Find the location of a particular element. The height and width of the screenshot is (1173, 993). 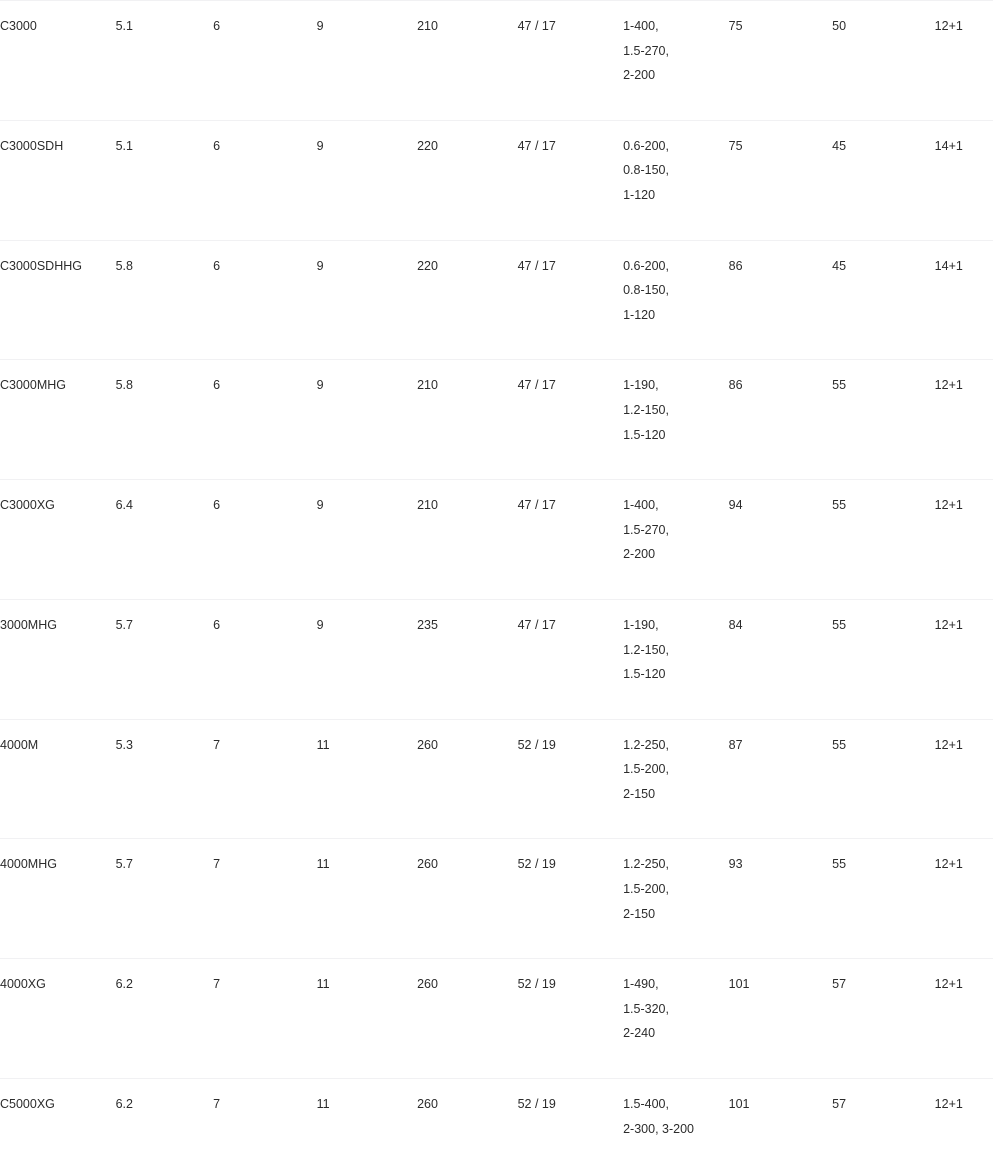

cell-mono_capacity_mm_m: 1.2-250,1.5-200,2-150 is located at coordinates (676, 779).